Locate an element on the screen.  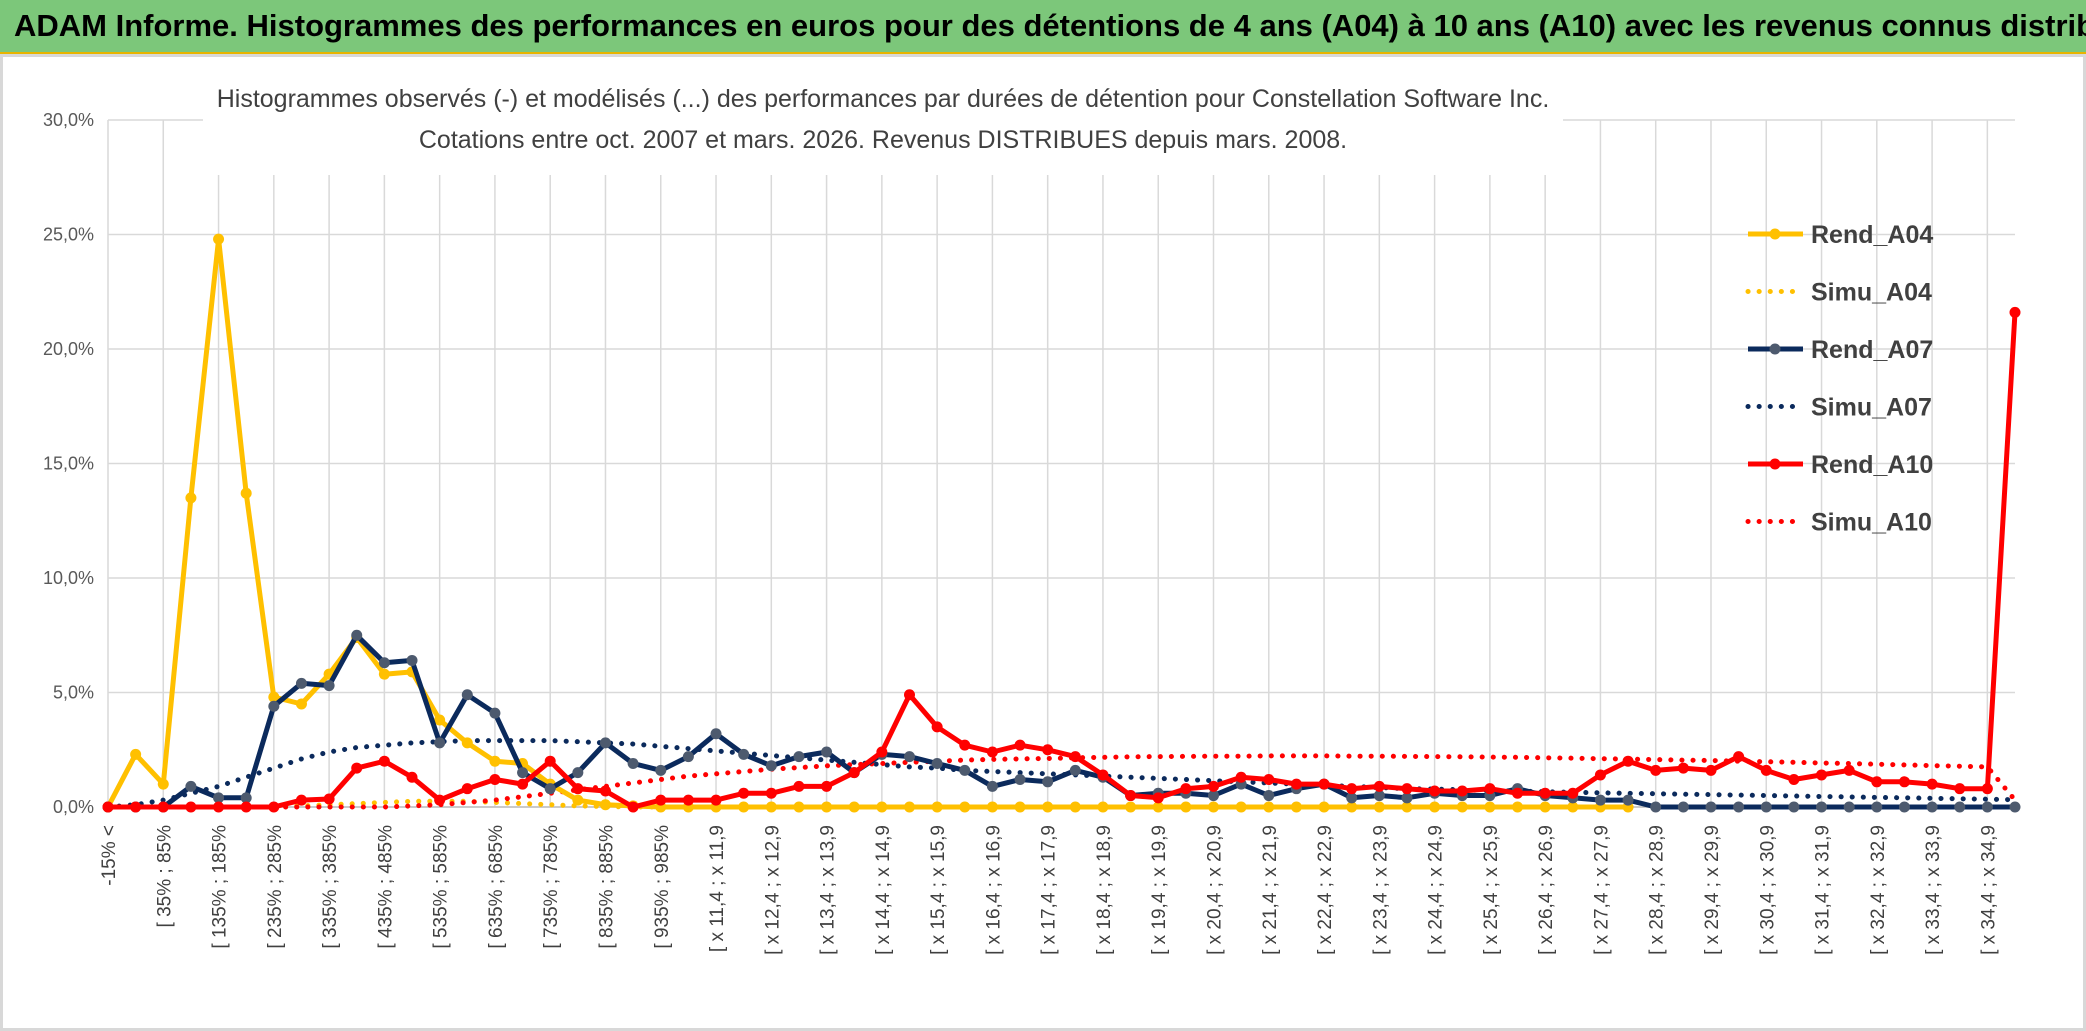
x-tick-label: [ x 16,4 ; x 16,9 is located at coordinates (993, 890).